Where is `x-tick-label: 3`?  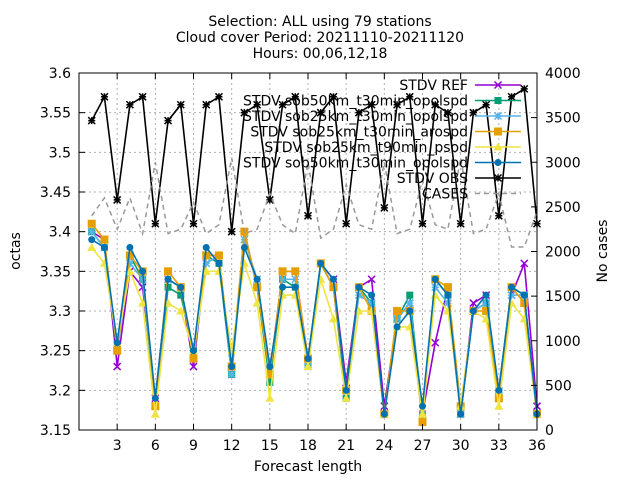
x-tick-label: 3 is located at coordinates (117, 446).